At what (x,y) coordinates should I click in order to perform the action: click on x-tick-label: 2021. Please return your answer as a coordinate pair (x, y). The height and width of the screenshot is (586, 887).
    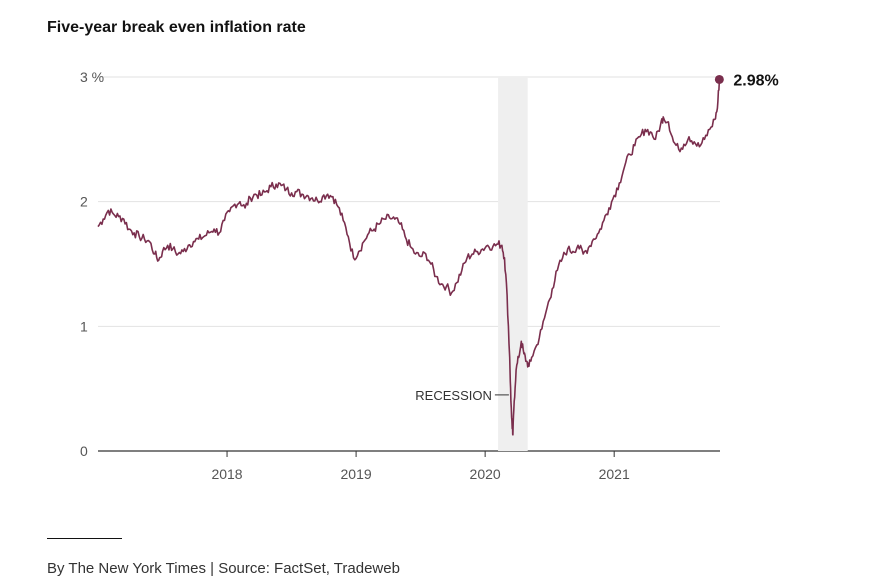
    Looking at the image, I should click on (614, 474).